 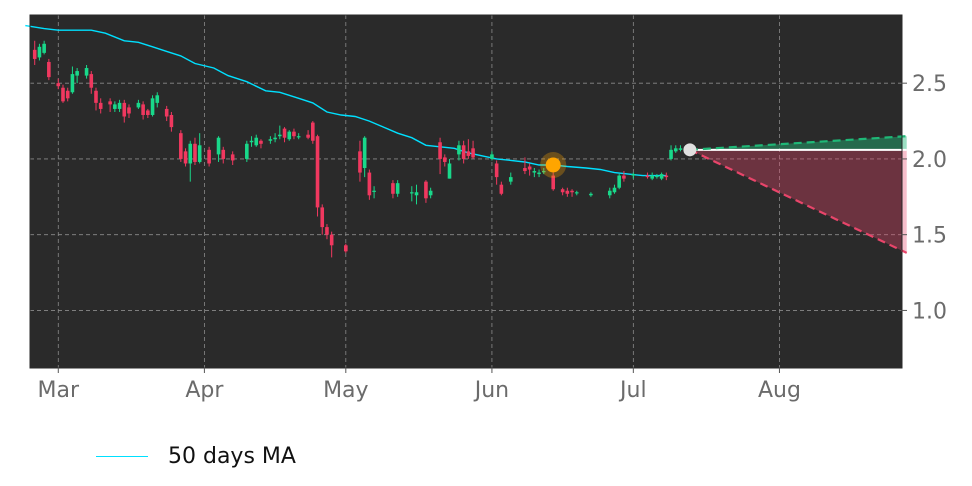 What do you see at coordinates (929, 84) in the screenshot?
I see `y-tick-label: 2.5` at bounding box center [929, 84].